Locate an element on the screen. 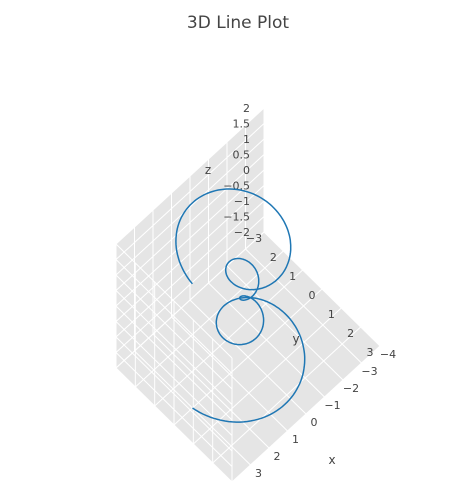  x-tick-label: −3 is located at coordinates (369, 371).